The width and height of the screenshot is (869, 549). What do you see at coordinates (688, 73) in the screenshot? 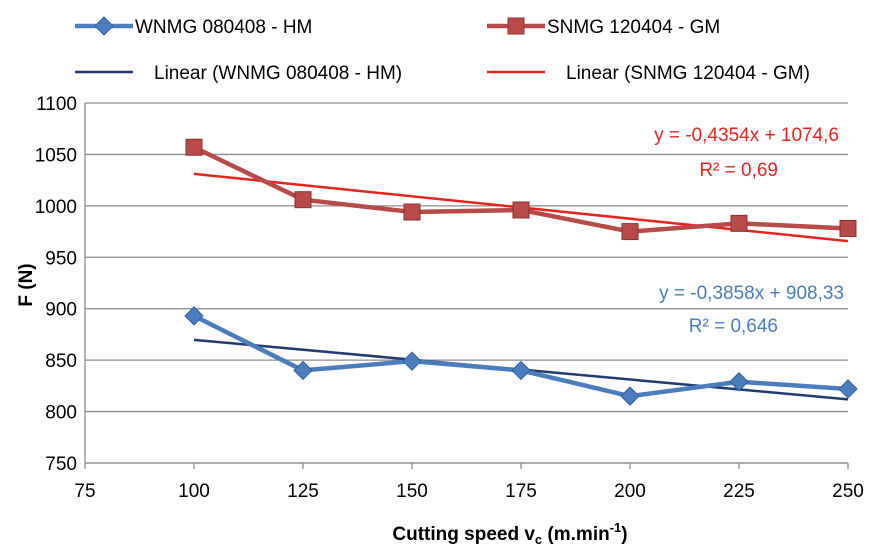
I see `legend-label-3: Linear (SNMG 120404 - GM)` at bounding box center [688, 73].